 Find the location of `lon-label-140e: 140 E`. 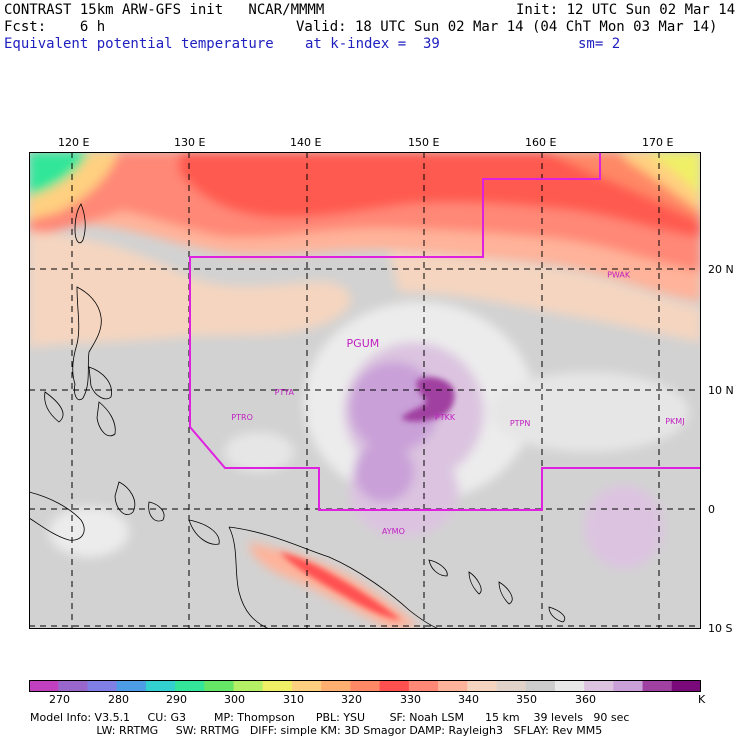

lon-label-140e: 140 E is located at coordinates (306, 142).